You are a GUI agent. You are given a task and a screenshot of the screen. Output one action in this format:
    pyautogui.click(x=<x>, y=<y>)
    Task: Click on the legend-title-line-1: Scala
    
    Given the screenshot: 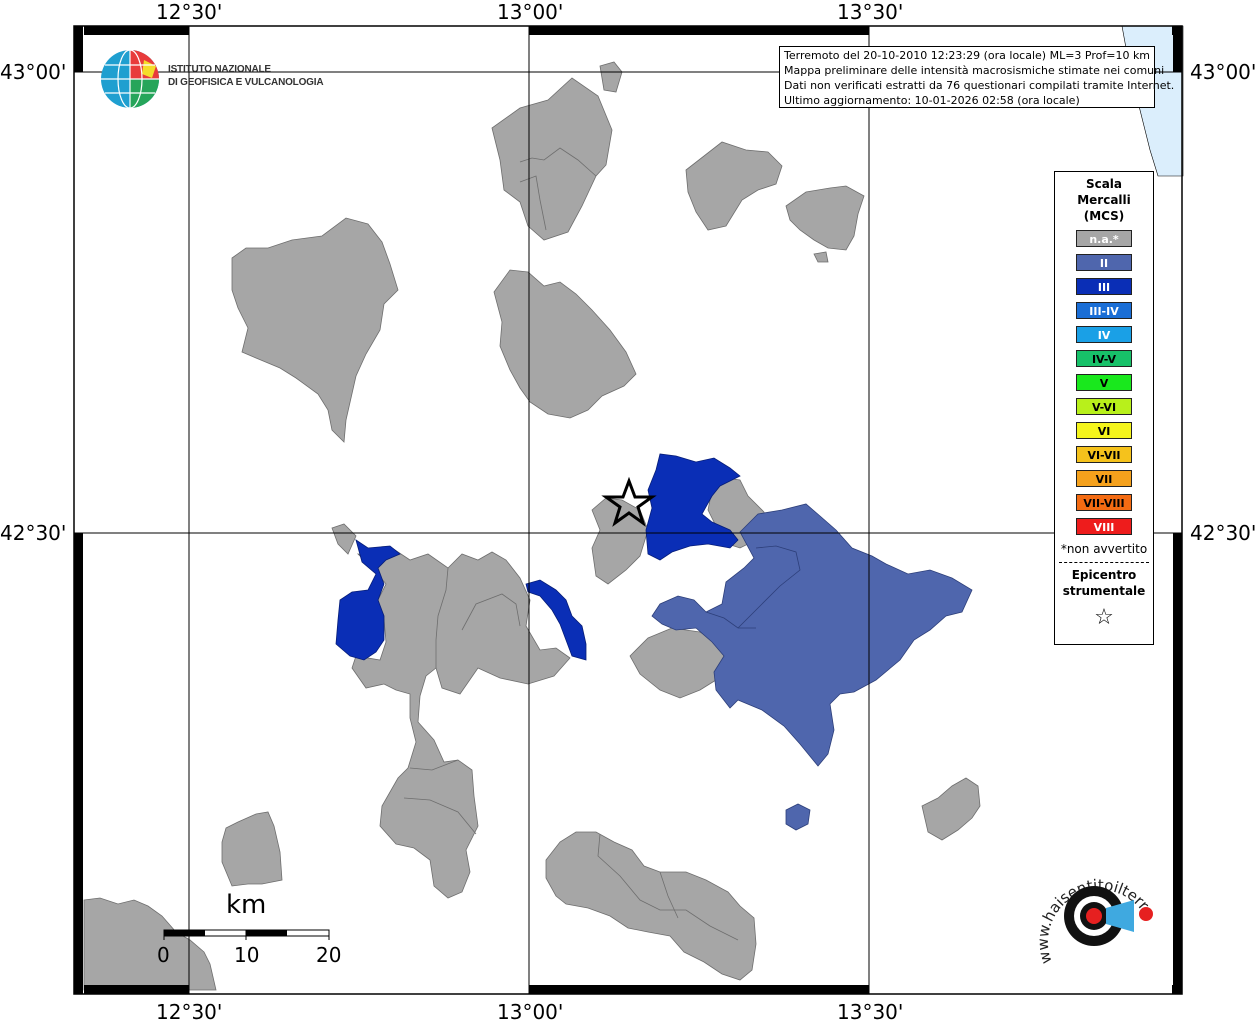 What is the action you would take?
    pyautogui.click(x=1104, y=184)
    